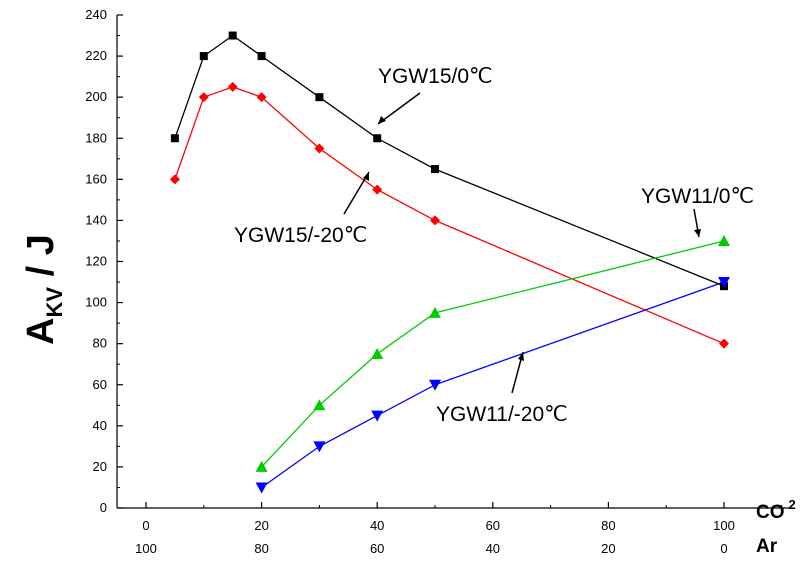 The height and width of the screenshot is (567, 807). I want to click on x-tick-label-co2: 0, so click(145, 525).